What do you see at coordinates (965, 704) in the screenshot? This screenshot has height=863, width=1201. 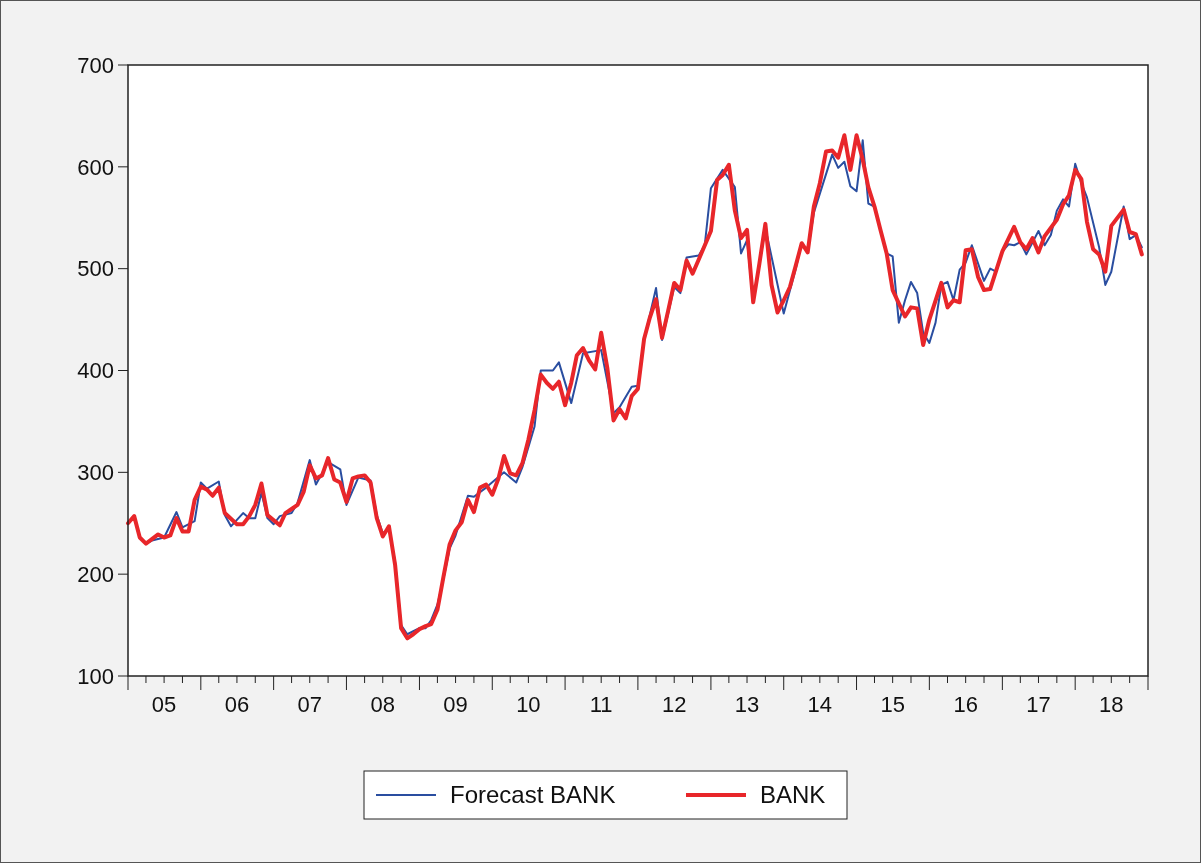 I see `x-tick-label: 16` at bounding box center [965, 704].